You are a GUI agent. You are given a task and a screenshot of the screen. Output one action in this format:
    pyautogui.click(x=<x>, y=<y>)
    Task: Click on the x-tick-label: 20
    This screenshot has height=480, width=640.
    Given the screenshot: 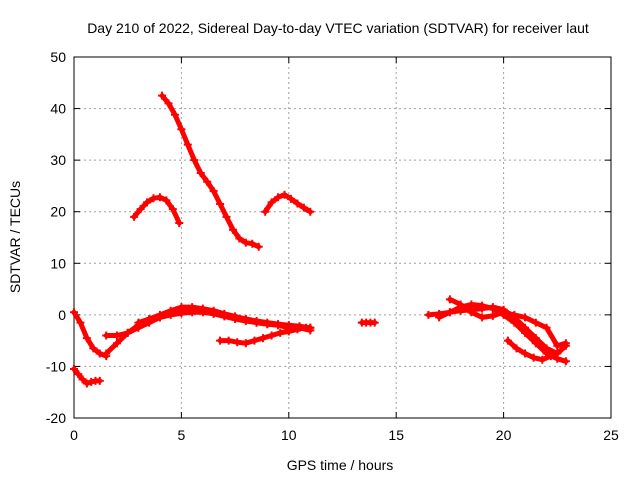 What is the action you would take?
    pyautogui.click(x=504, y=435)
    